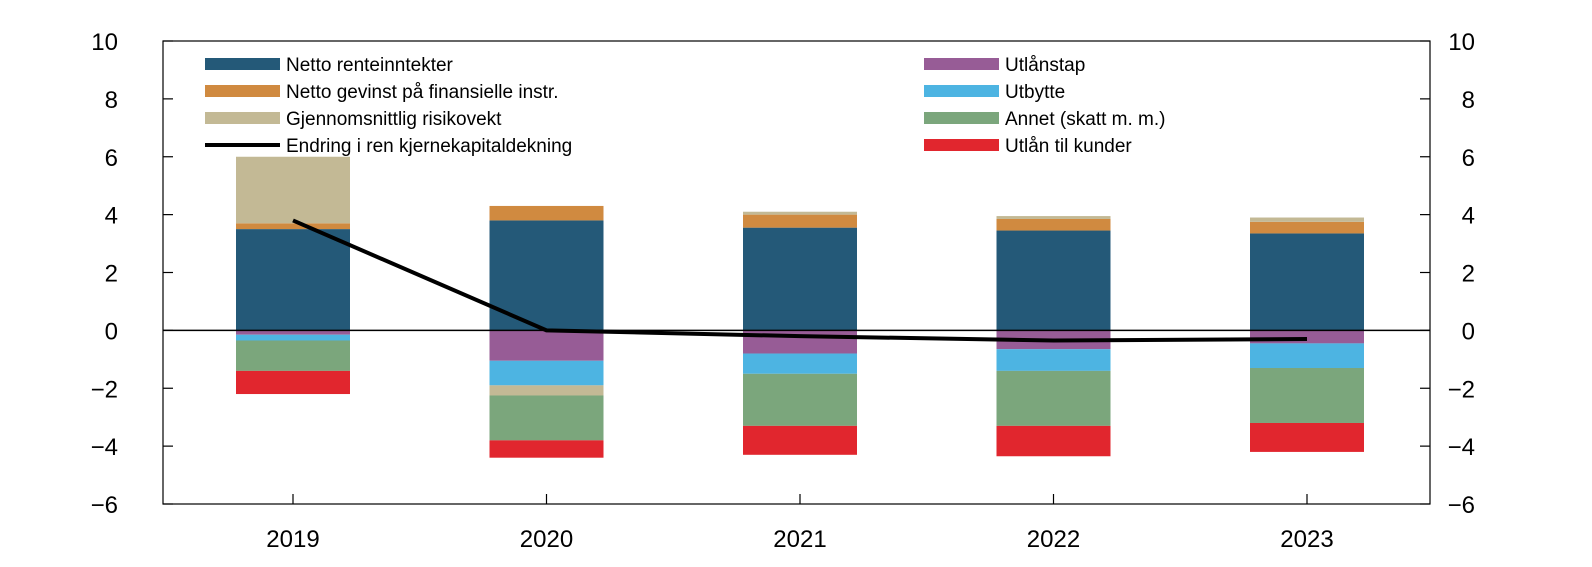  What do you see at coordinates (1447, 274) in the screenshot?
I see `y-axis-right: −6 −4 −2 0 2 4 6 8 10` at bounding box center [1447, 274].